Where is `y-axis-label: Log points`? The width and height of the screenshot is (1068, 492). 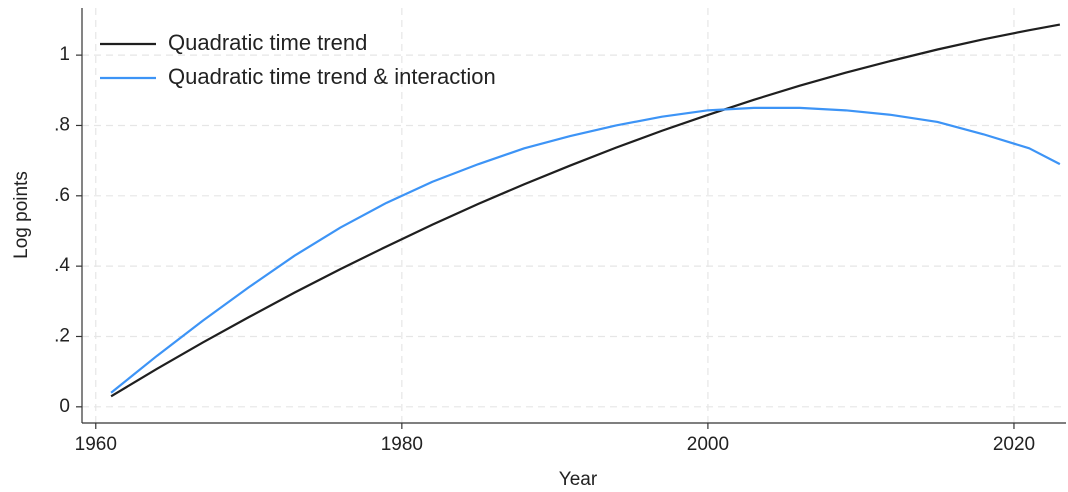
y-axis-label: Log points is located at coordinates (21, 215).